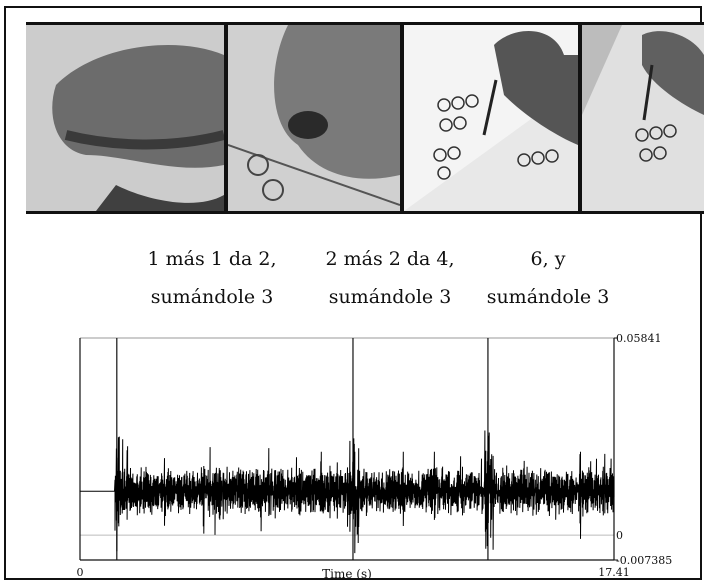  Describe the element at coordinates (614, 572) in the screenshot. I see `x-tick-label-end: 17.41` at that location.